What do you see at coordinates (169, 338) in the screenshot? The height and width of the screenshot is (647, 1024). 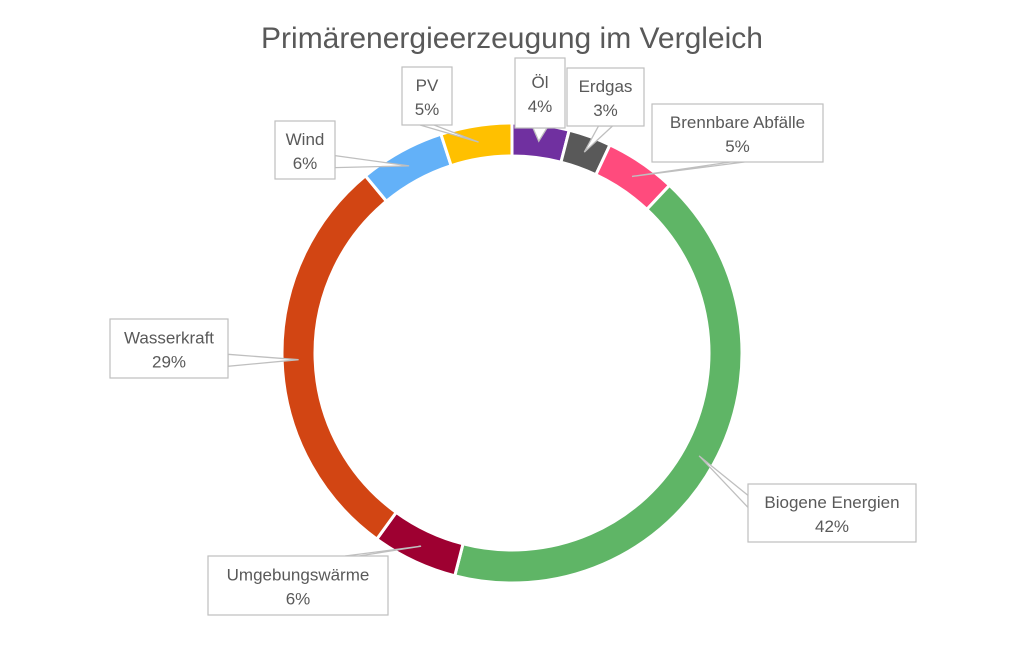 I see `label-category: Wasserkraft` at bounding box center [169, 338].